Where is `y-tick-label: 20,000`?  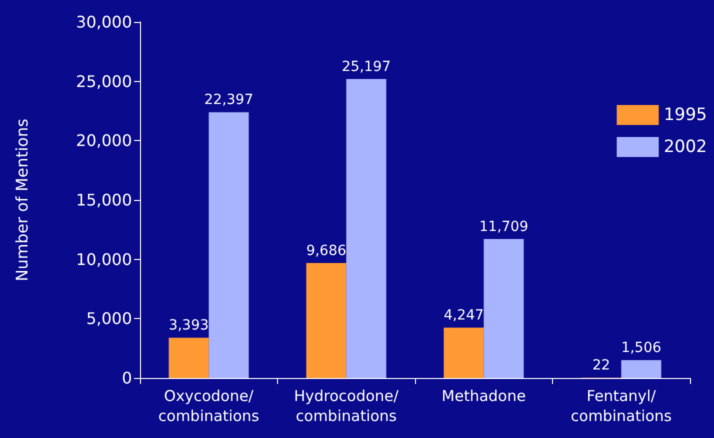
y-tick-label: 20,000 is located at coordinates (104, 140).